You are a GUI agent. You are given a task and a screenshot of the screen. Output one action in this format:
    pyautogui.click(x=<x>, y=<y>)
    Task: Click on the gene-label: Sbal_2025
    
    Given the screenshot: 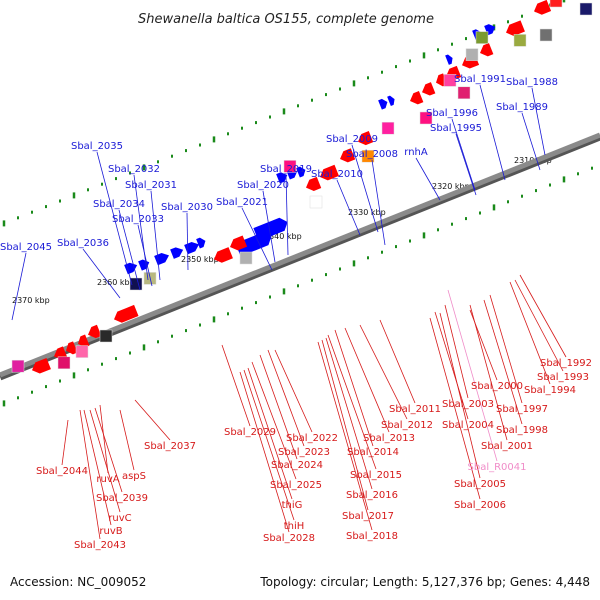 What is the action you would take?
    pyautogui.click(x=296, y=485)
    